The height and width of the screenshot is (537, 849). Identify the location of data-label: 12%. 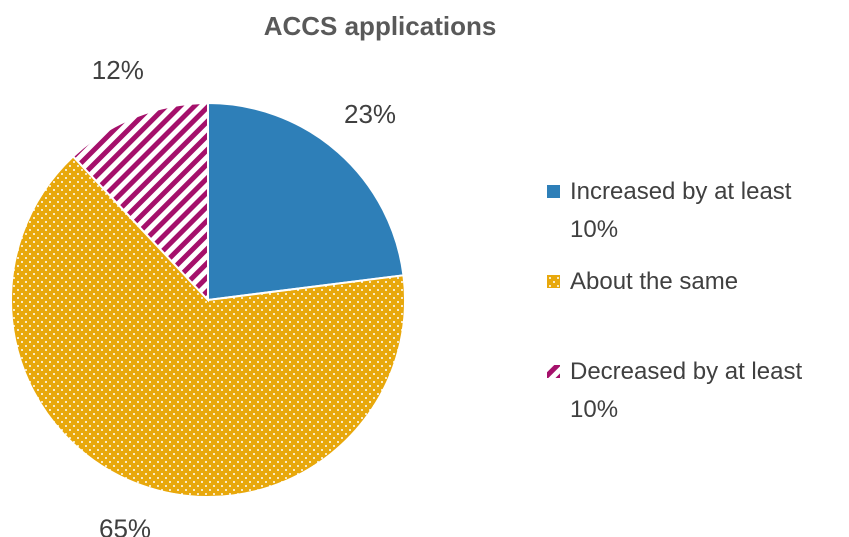
(118, 70).